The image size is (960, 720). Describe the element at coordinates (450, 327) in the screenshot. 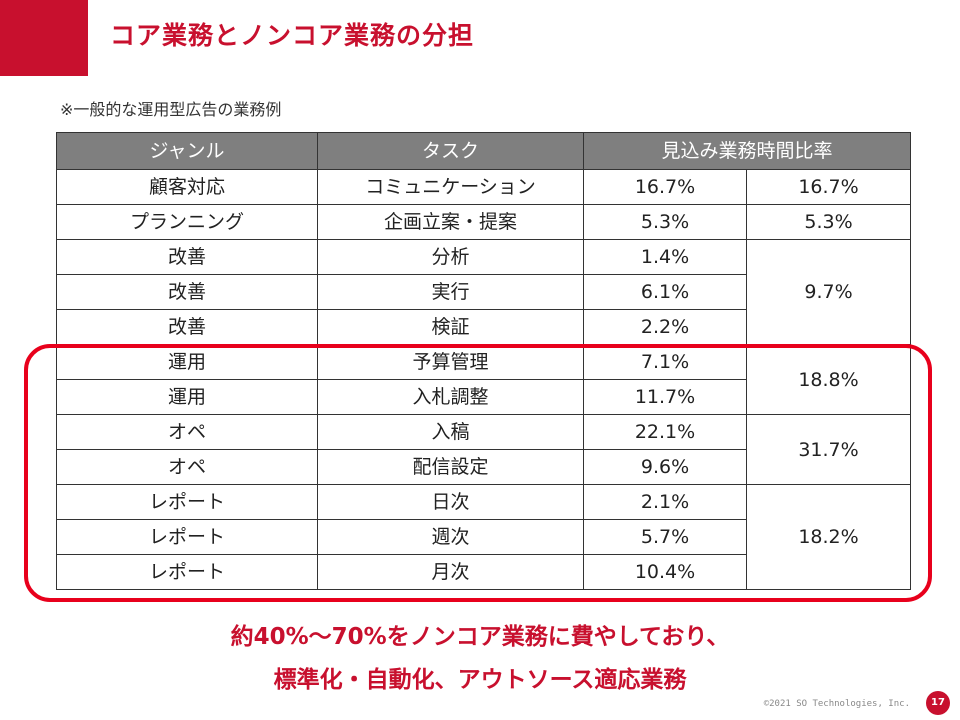

I see `task-cell: 検証` at that location.